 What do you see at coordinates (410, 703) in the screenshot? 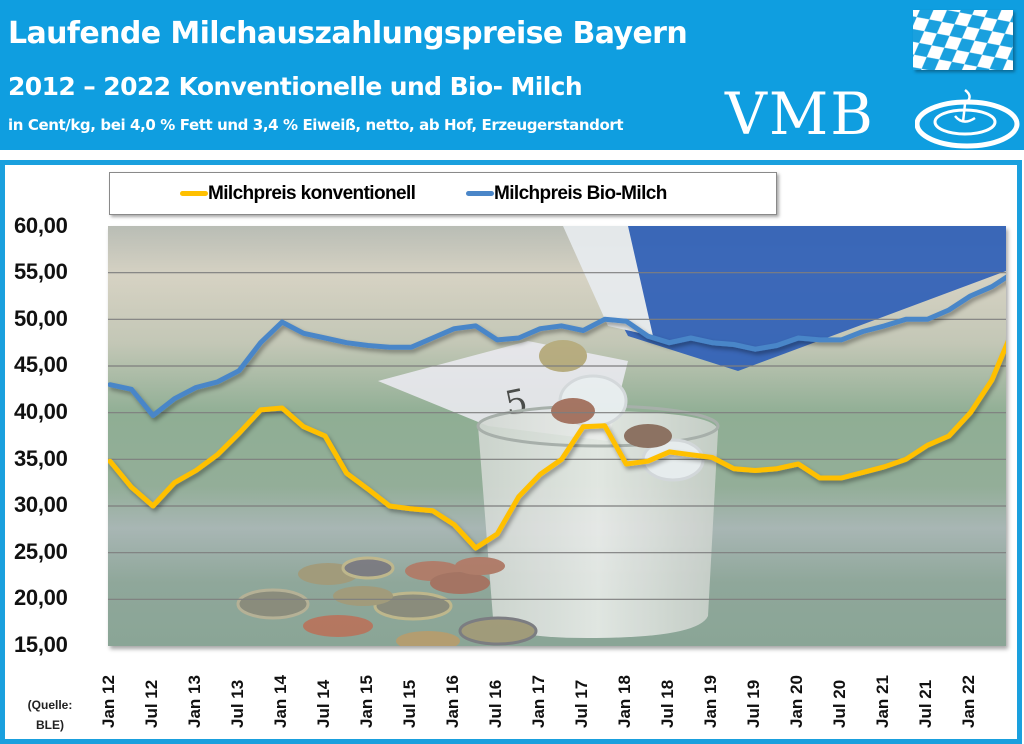
I see `x-tick-label: Jul 15` at bounding box center [410, 703].